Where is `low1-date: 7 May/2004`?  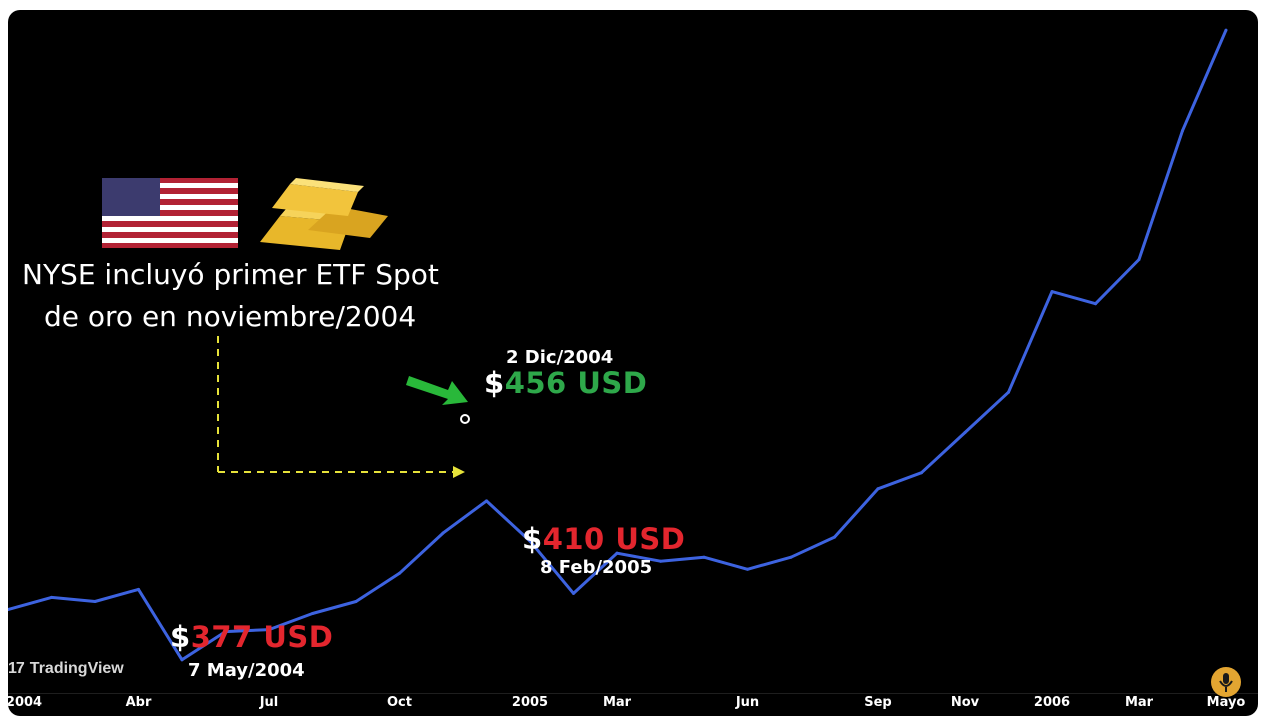
low1-date: 7 May/2004 is located at coordinates (246, 670).